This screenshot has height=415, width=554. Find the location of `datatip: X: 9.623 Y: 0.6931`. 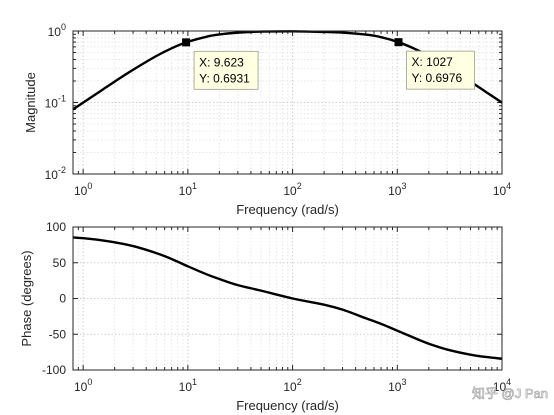

datatip: X: 9.623 Y: 0.6931 is located at coordinates (220, 64).